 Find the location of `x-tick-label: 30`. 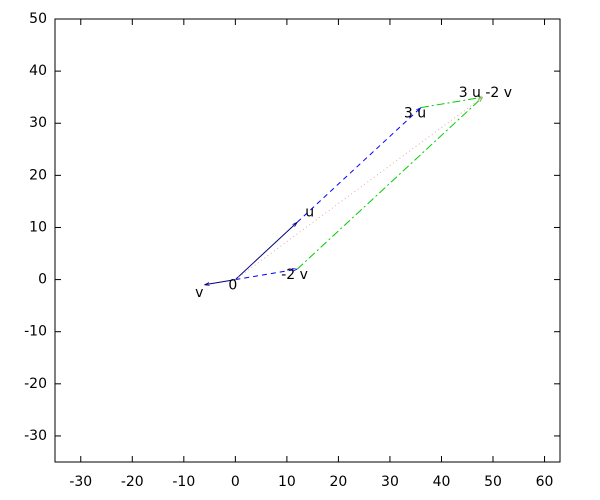

x-tick-label: 30 is located at coordinates (390, 482).